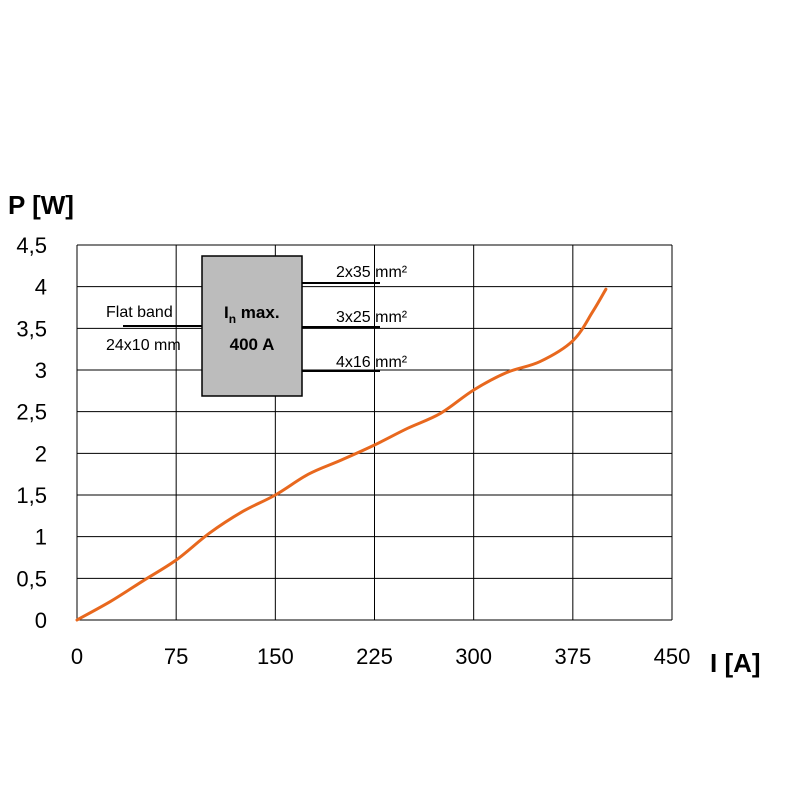 This screenshot has width=800, height=800. What do you see at coordinates (31, 412) in the screenshot?
I see `y-tick-label: 2,5` at bounding box center [31, 412].